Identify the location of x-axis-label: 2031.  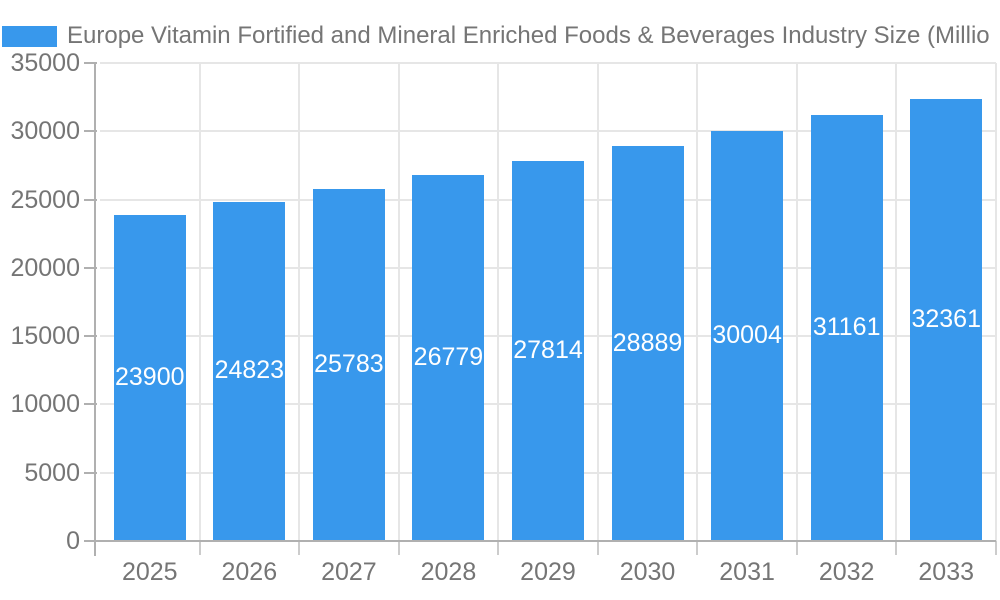
(747, 572).